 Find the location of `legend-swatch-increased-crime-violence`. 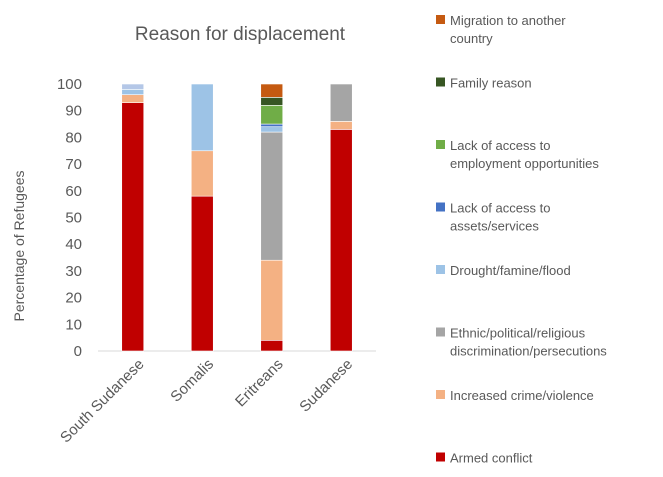

legend-swatch-increased-crime-violence is located at coordinates (440, 394).